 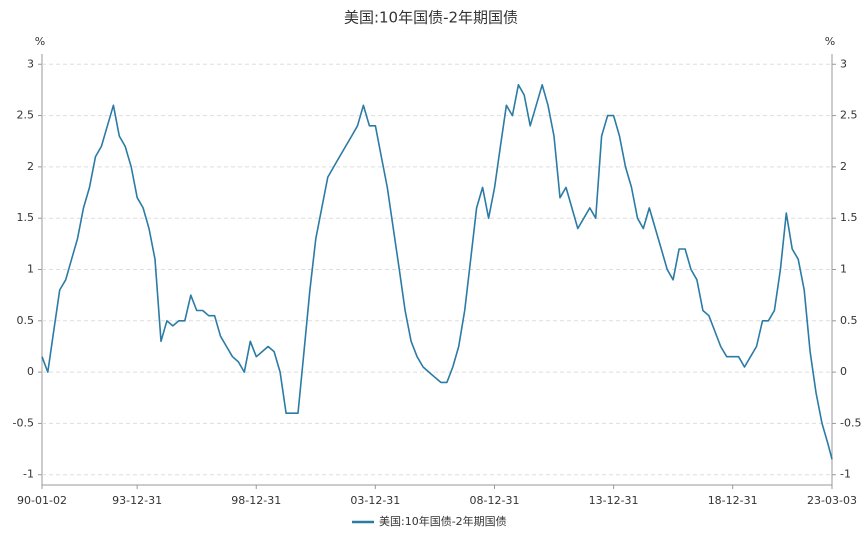 What do you see at coordinates (23, 422) in the screenshot?
I see `y-tick-label: -0.5` at bounding box center [23, 422].